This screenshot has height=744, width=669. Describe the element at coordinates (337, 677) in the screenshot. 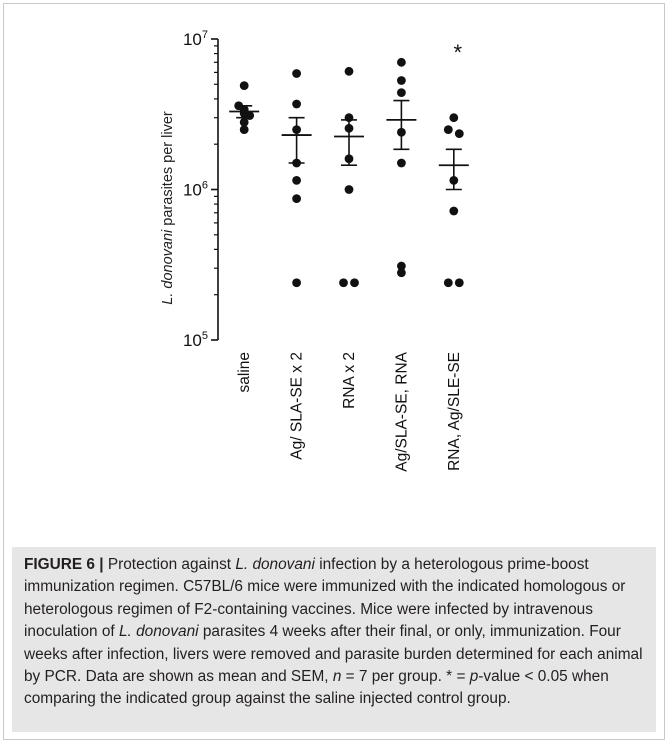

I see `caption-n-variable: n` at that location.